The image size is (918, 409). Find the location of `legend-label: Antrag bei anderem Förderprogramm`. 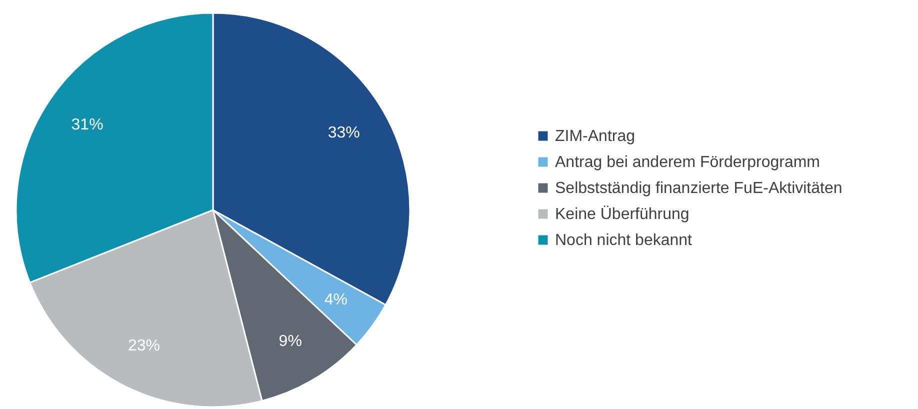

legend-label: Antrag bei anderem Förderprogramm is located at coordinates (687, 162).